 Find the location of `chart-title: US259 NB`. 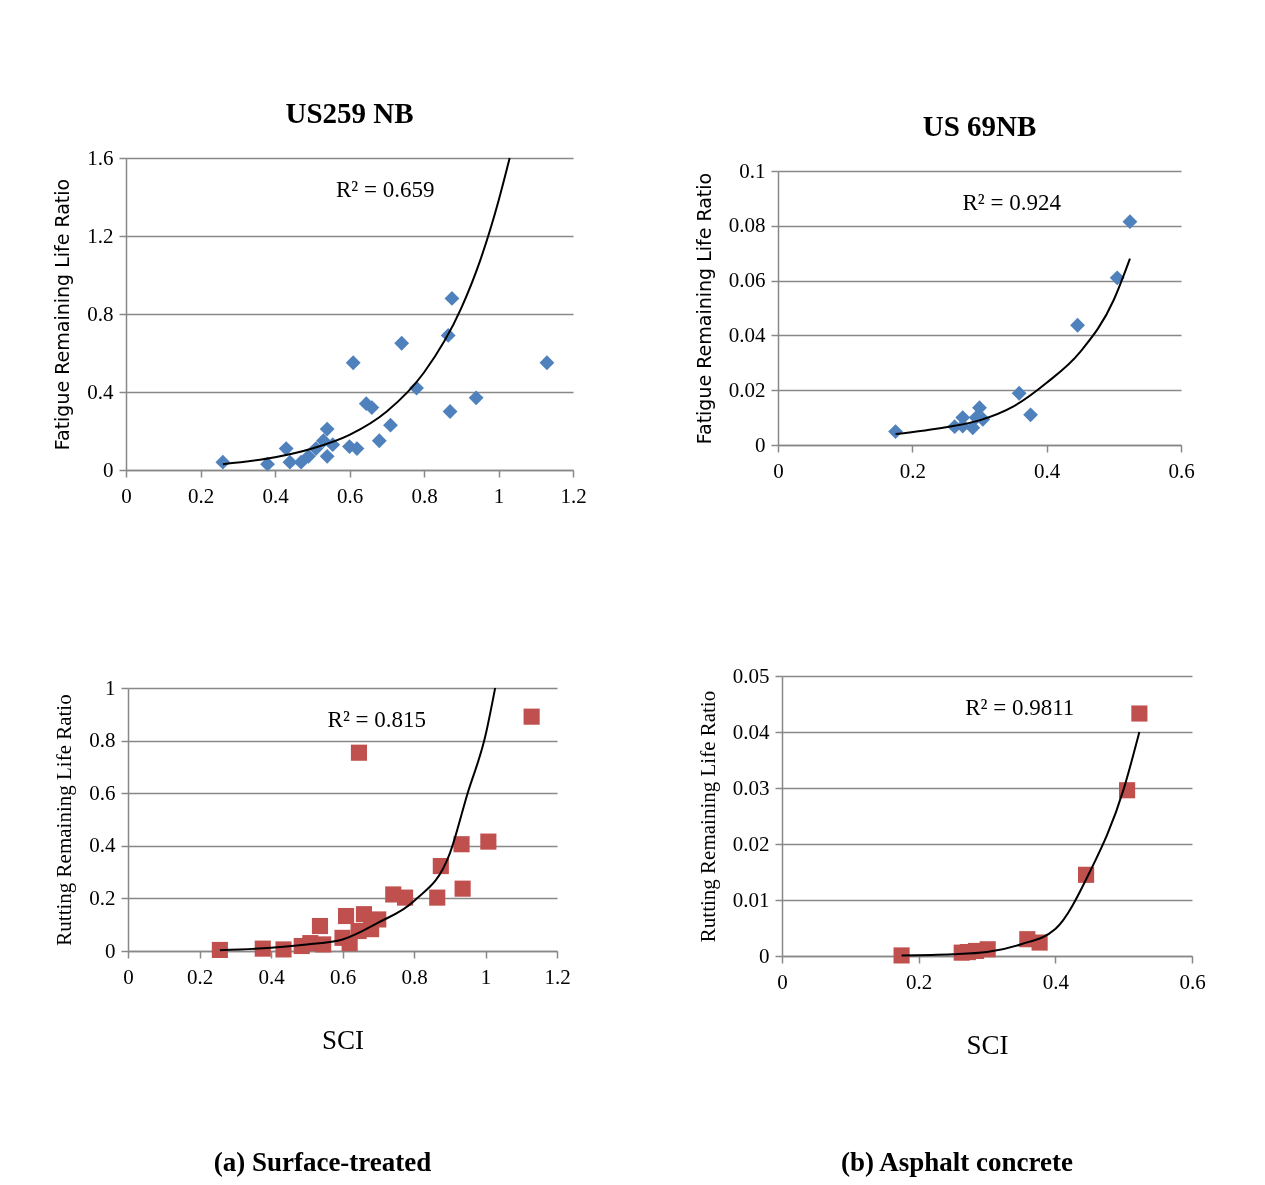

chart-title: US259 NB is located at coordinates (349, 113).